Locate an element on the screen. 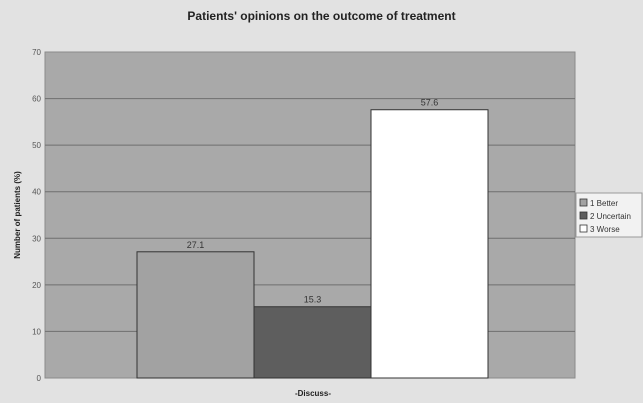  x-axis-label: -Discuss- is located at coordinates (313, 393).